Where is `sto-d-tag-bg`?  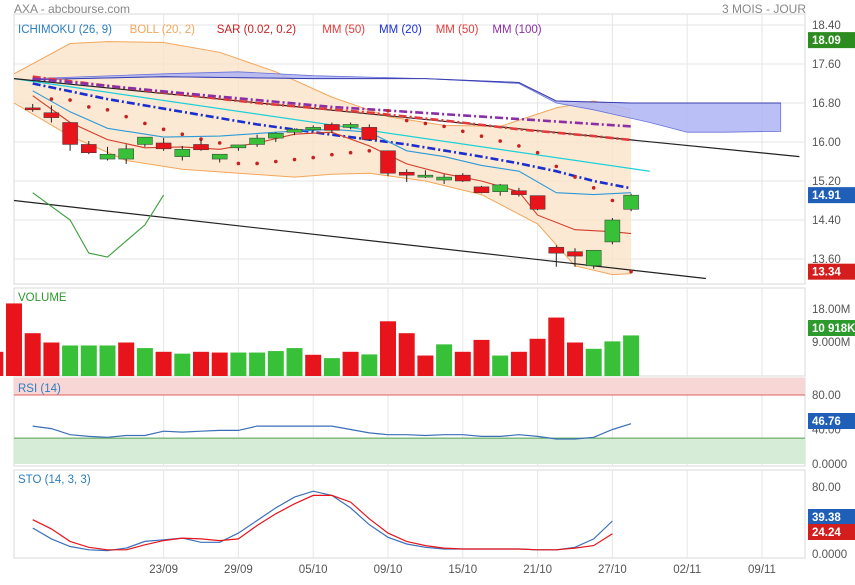 sto-d-tag-bg is located at coordinates (831, 532).